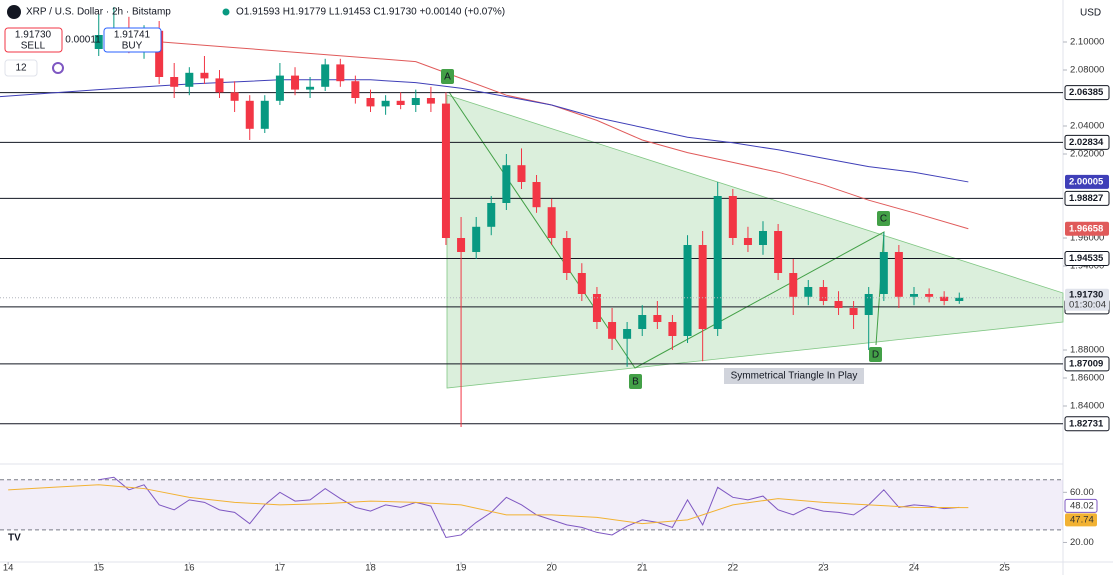 The width and height of the screenshot is (1113, 575). I want to click on point-label: B, so click(635, 382).